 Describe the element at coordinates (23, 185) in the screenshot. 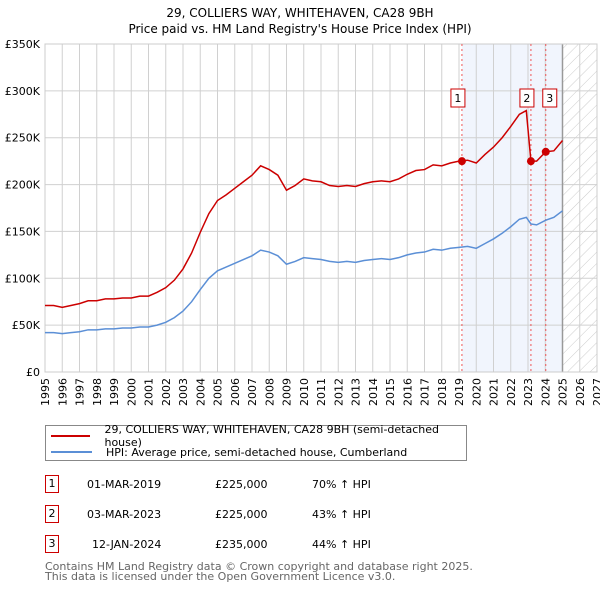

I see `y-tick-label: £200K` at that location.